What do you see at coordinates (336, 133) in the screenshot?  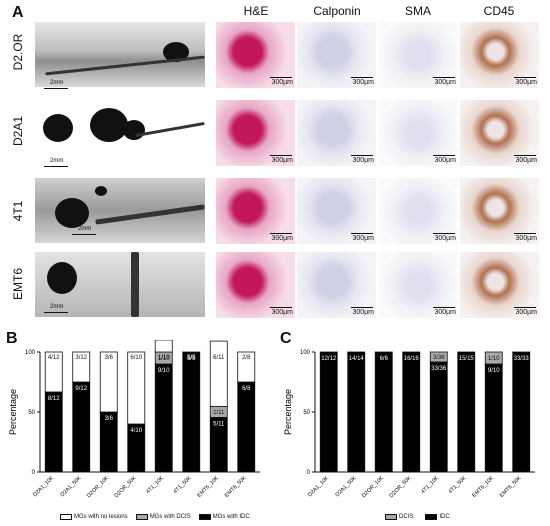 I see `tile-d2a1-calponin: 300µm` at bounding box center [336, 133].